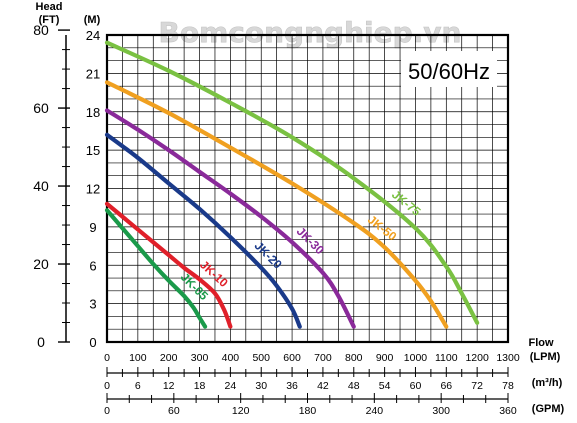 This screenshot has height=423, width=577. What do you see at coordinates (385, 358) in the screenshot?
I see `x-tick-label-lpm: 900` at bounding box center [385, 358].